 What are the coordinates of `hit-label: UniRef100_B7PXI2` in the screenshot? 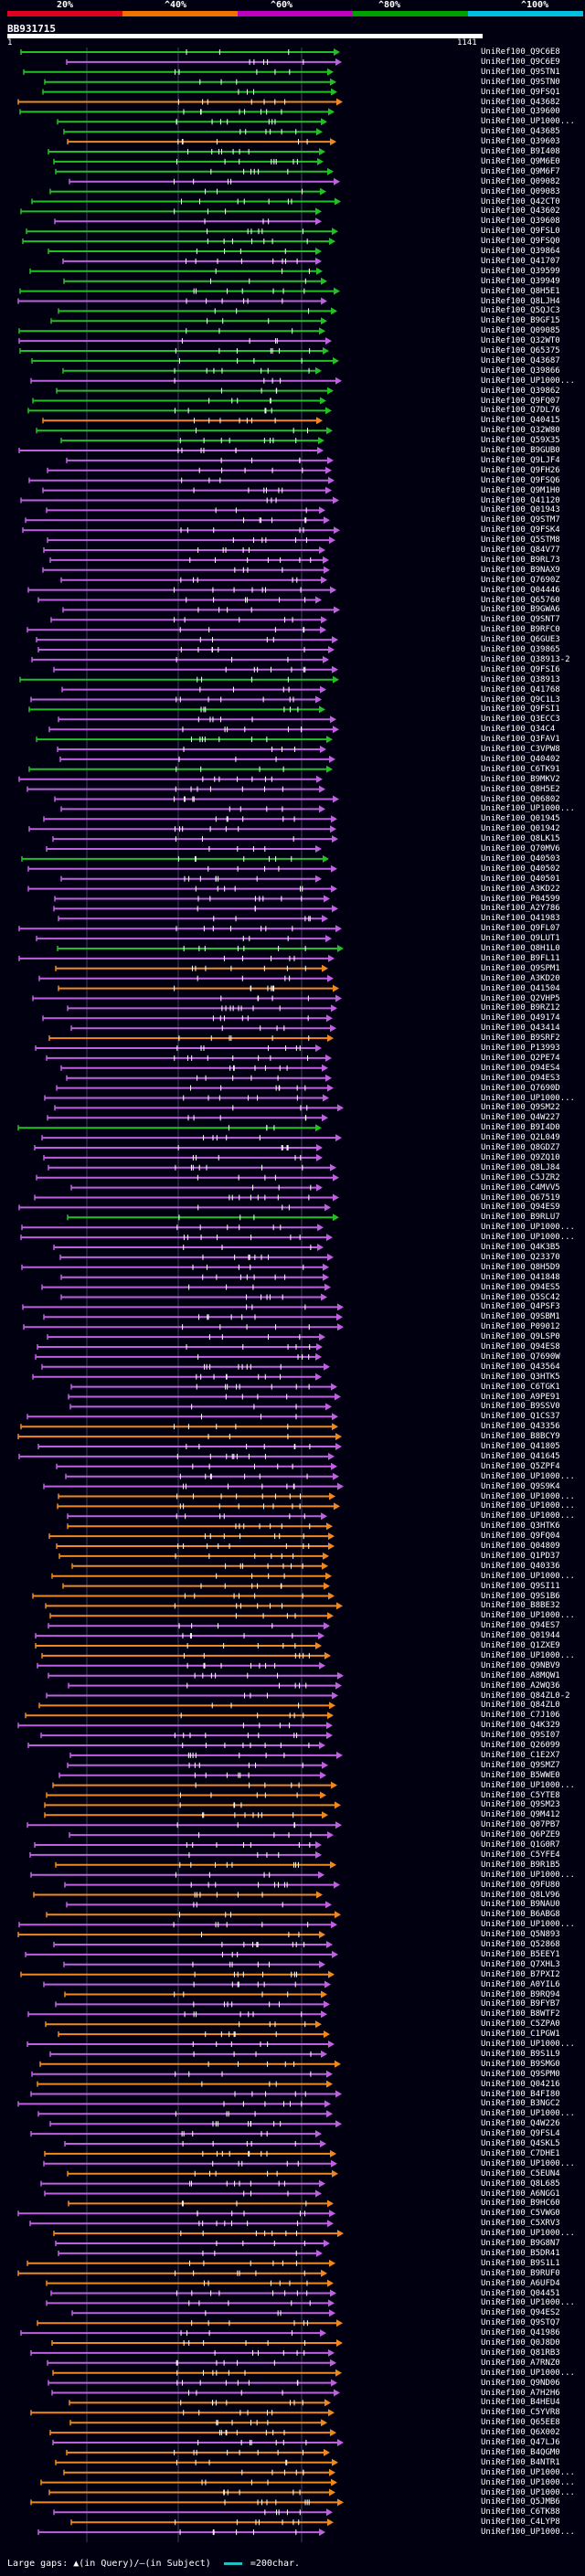 It's located at (520, 1974).